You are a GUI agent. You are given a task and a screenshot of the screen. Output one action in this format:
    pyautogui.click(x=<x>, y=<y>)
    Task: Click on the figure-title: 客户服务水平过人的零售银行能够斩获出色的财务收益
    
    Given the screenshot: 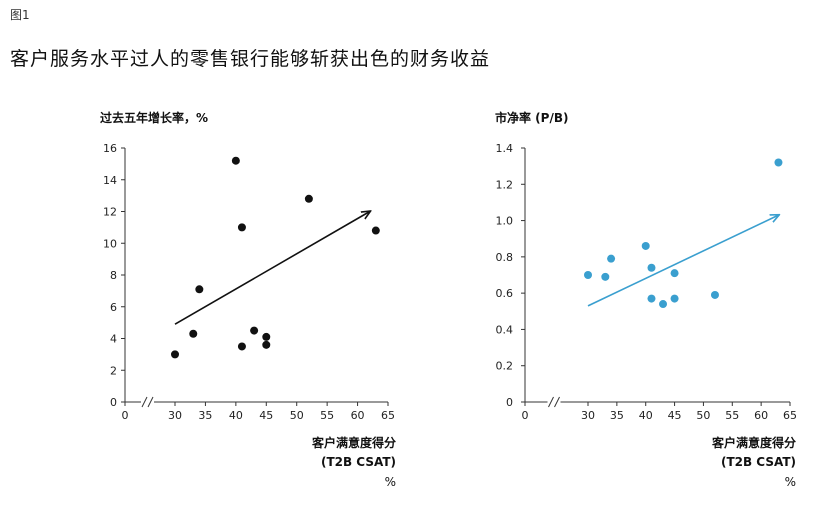 What is the action you would take?
    pyautogui.click(x=250, y=59)
    